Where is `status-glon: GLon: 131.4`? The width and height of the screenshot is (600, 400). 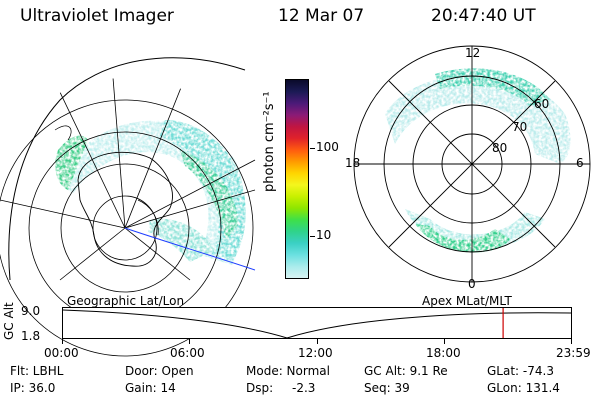 status-glon: GLon: 131.4 is located at coordinates (523, 388).